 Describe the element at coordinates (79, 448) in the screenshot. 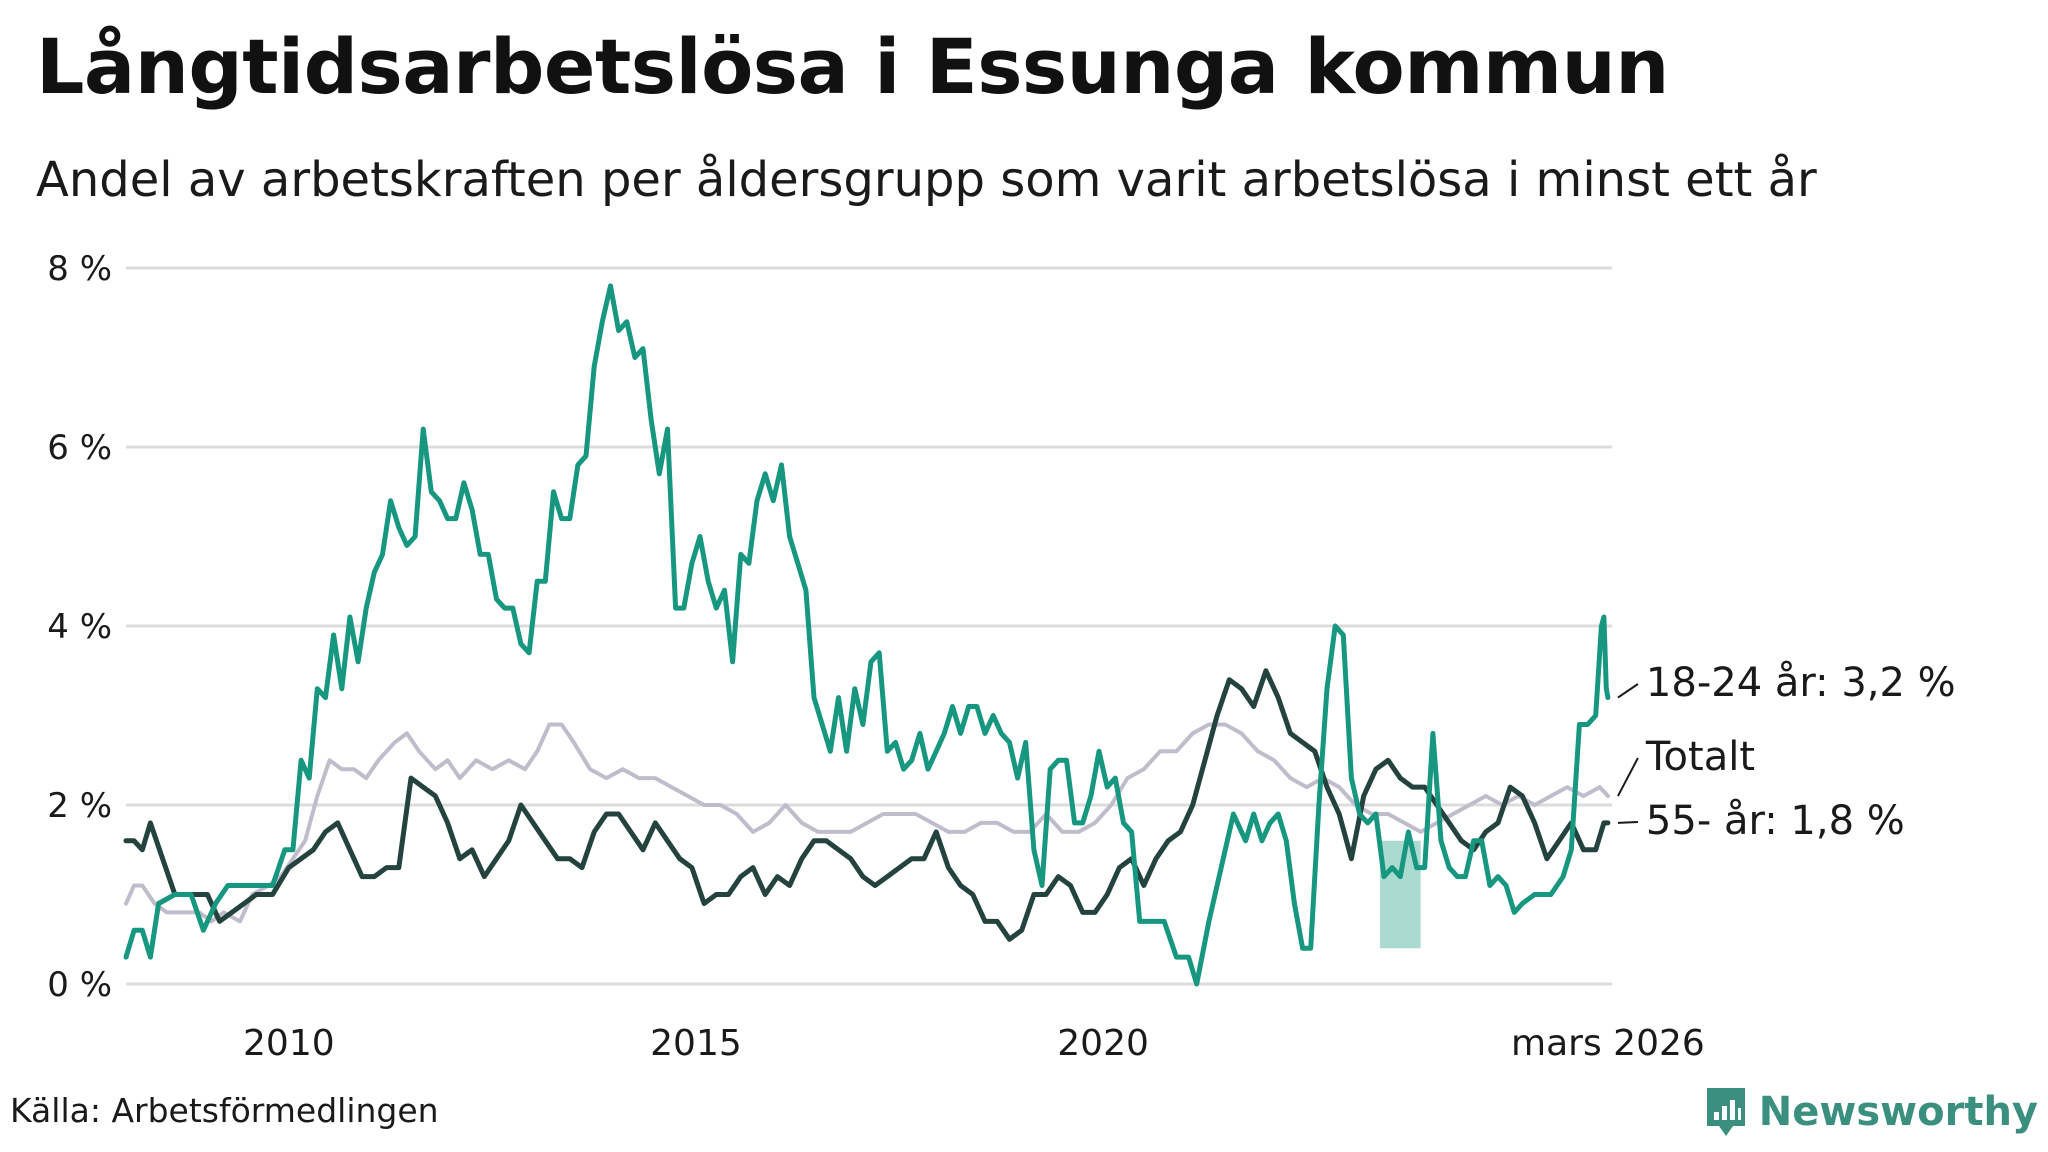

I see `y-tick-label: 6 %` at that location.